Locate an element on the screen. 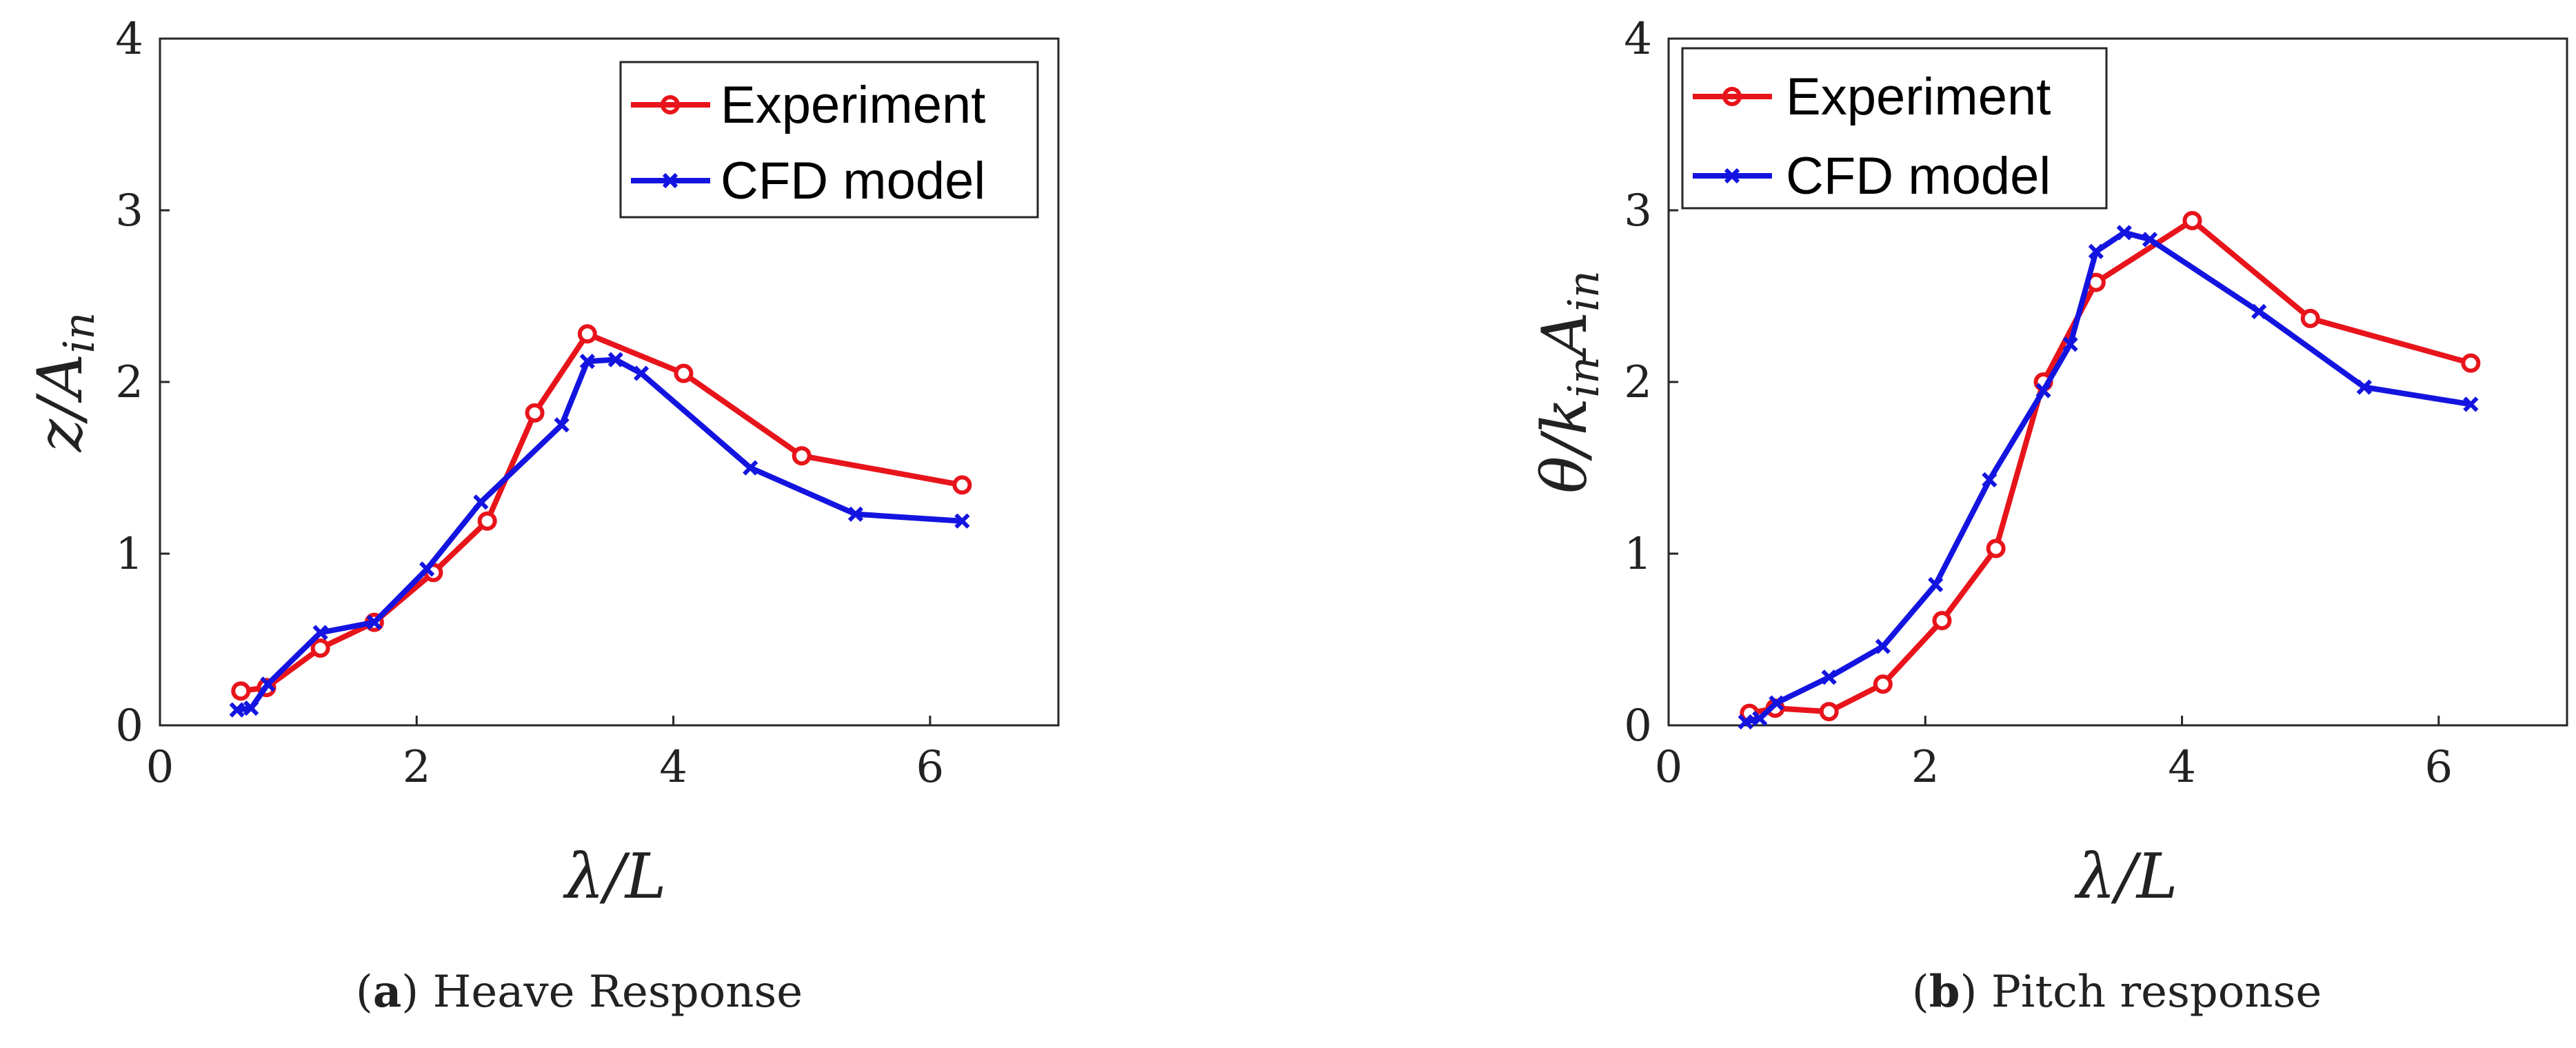  series-line-cfd-model is located at coordinates (600, 534).